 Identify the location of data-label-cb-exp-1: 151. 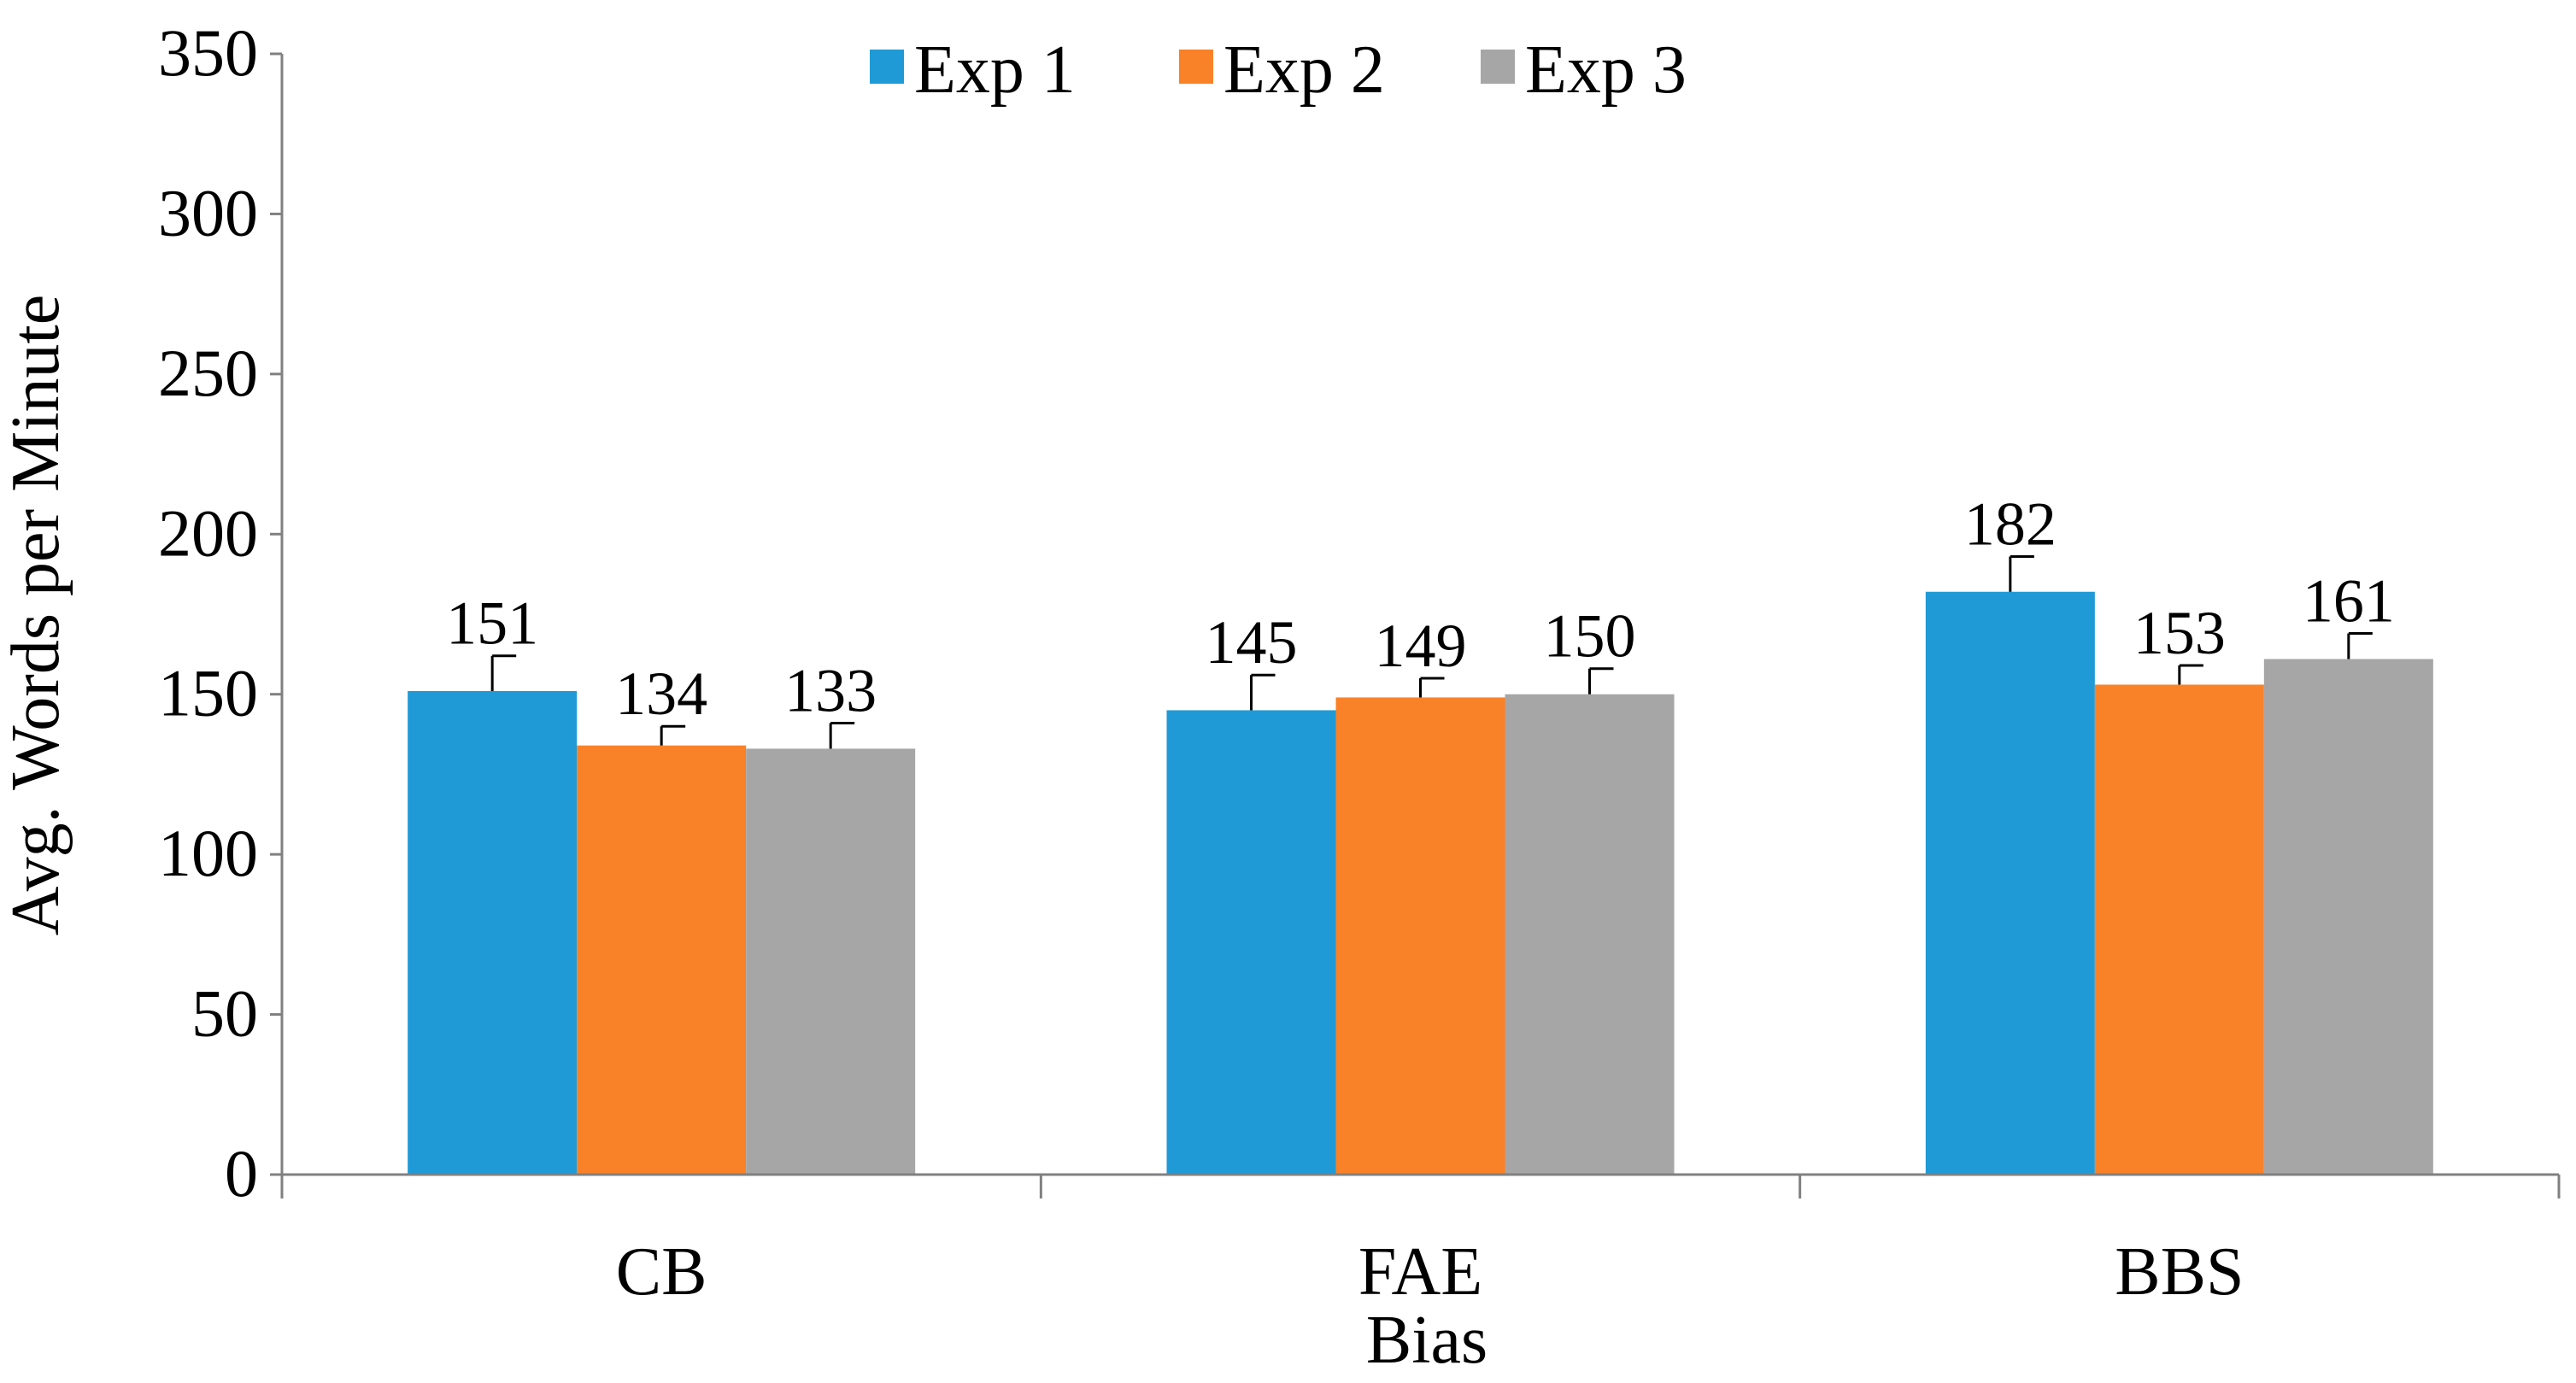
(492, 623).